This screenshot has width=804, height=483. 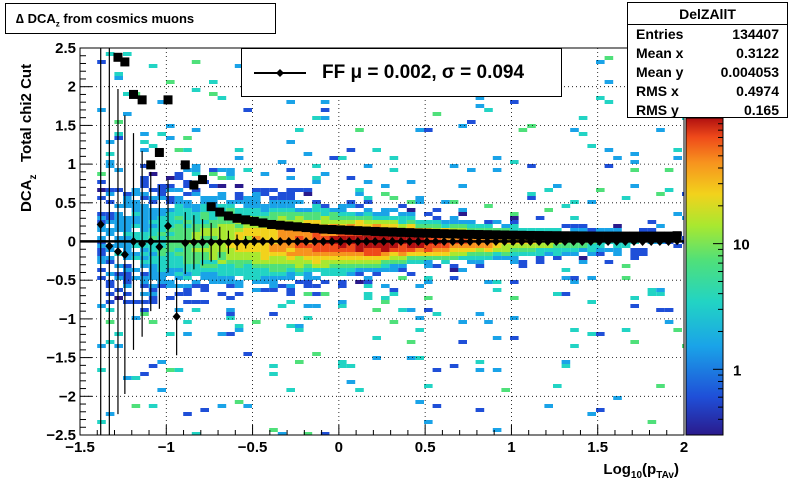 What do you see at coordinates (28, 138) in the screenshot?
I see `y-axis-label: DCAz Total chi2 Cut` at bounding box center [28, 138].